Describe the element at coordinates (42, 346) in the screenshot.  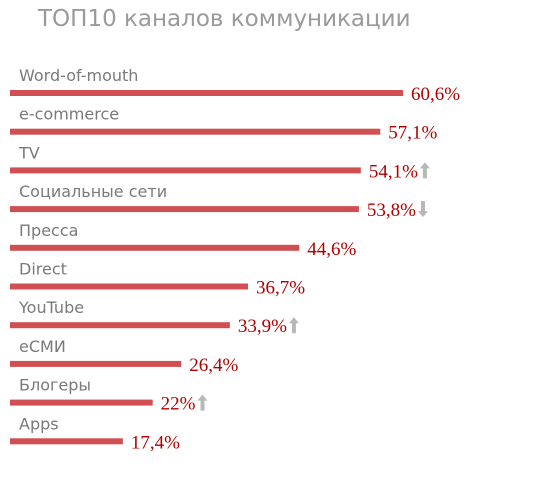
I see `category-label: еСМИ` at that location.